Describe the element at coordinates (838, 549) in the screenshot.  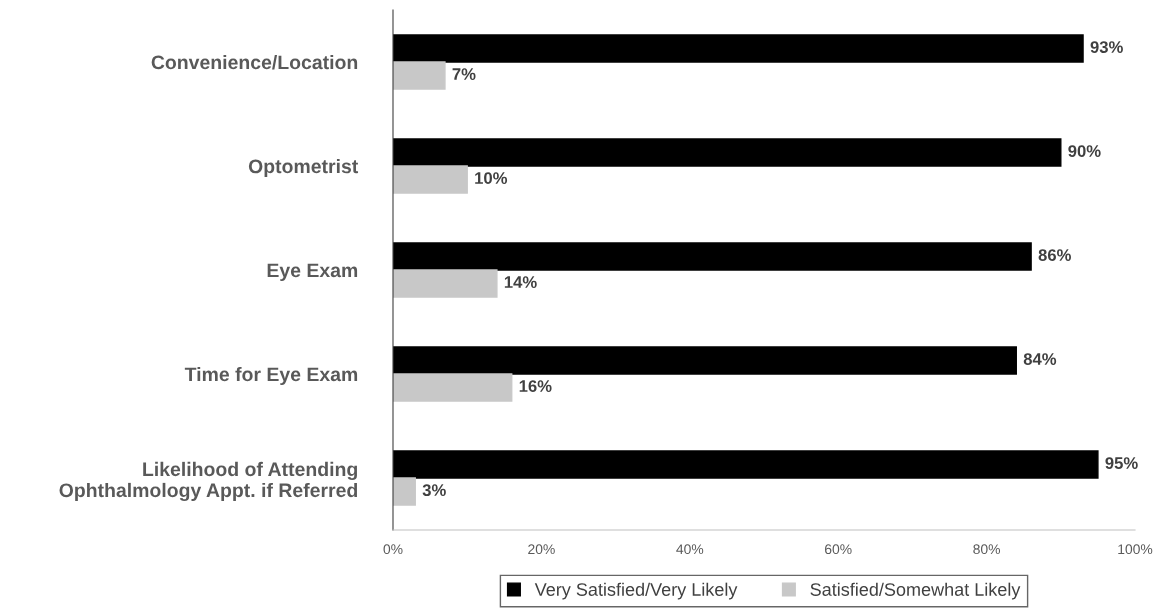
I see `x-tick-label: 60%` at that location.